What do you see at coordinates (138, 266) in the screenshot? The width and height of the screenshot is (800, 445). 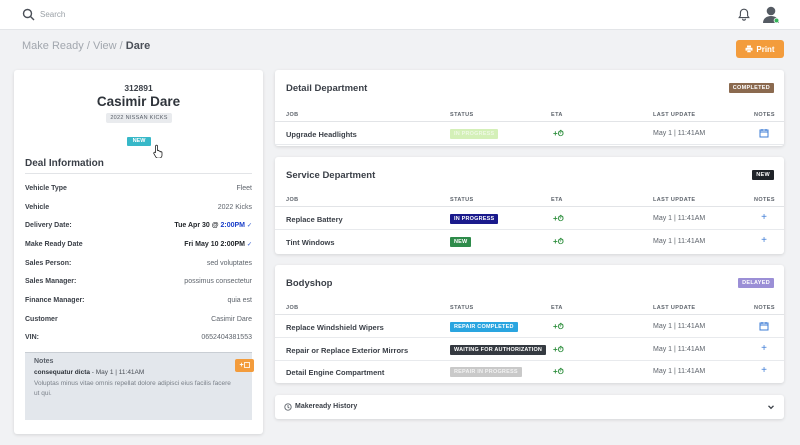 I see `info-row-sales-person: Sales Person: sed voluptates` at bounding box center [138, 266].